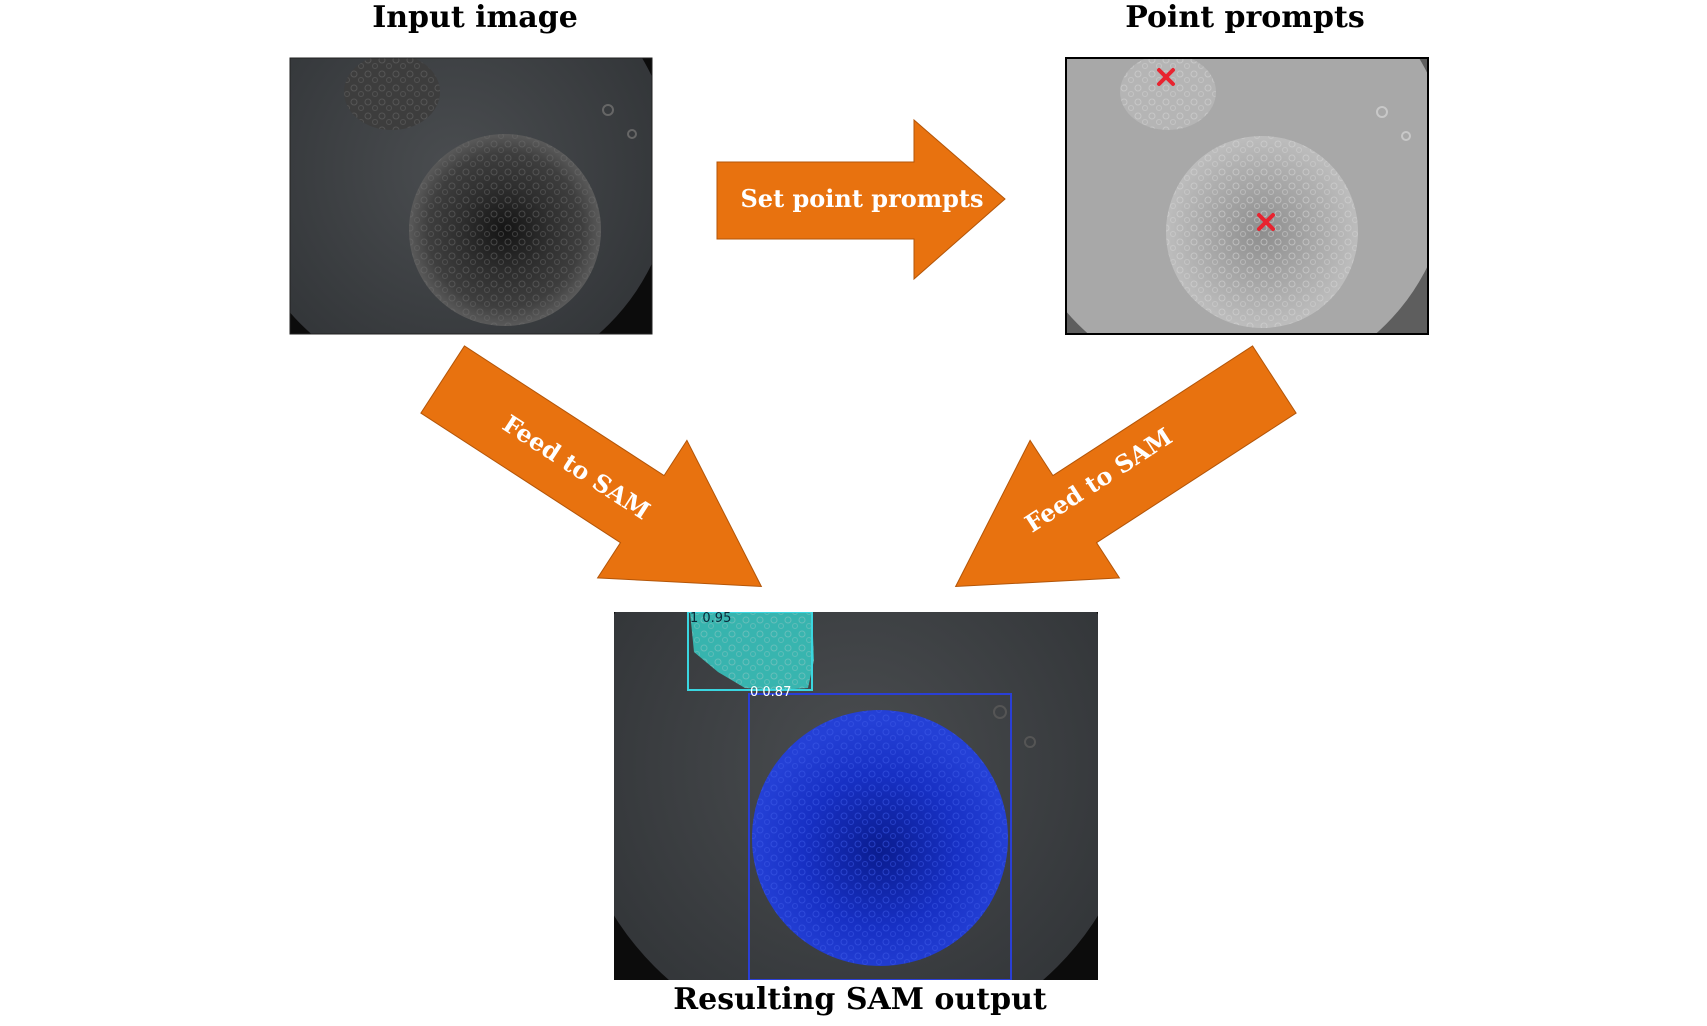  What do you see at coordinates (1125, 466) in the screenshot?
I see `feed-to-sam-arrow-right` at bounding box center [1125, 466].